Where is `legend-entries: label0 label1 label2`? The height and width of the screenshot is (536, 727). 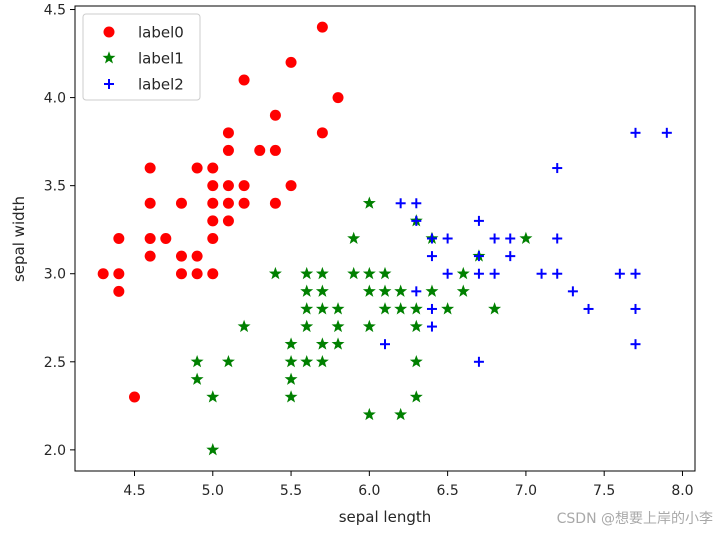
legend-entries: label0 label1 label2 is located at coordinates (143, 59).